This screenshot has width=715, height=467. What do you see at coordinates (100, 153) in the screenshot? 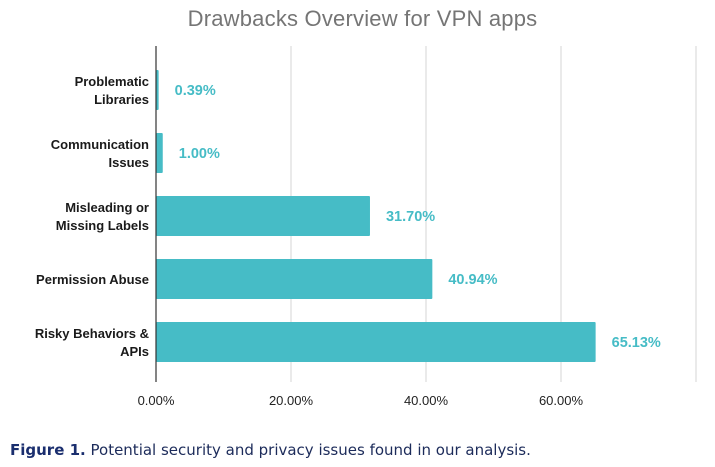
I see `category-label: Communication Issues` at bounding box center [100, 153].